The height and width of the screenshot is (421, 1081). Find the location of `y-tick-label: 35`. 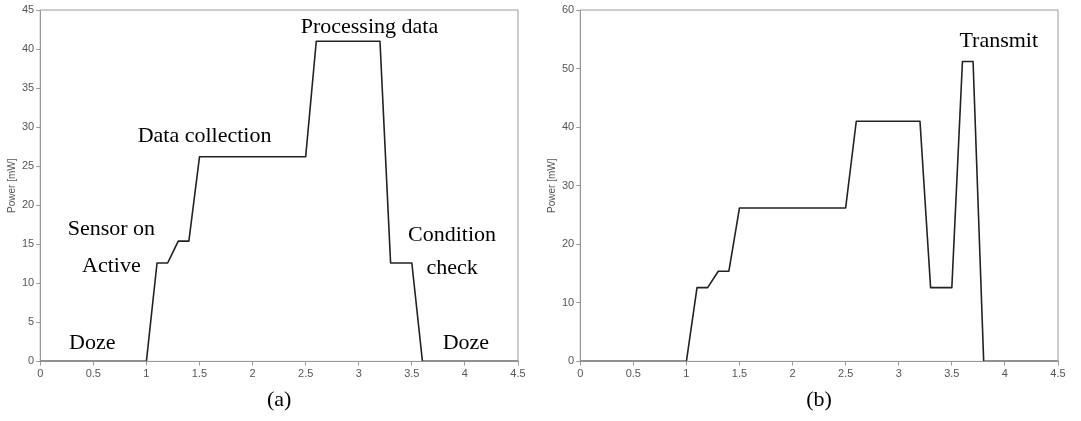

y-tick-label: 35 is located at coordinates (28, 87).